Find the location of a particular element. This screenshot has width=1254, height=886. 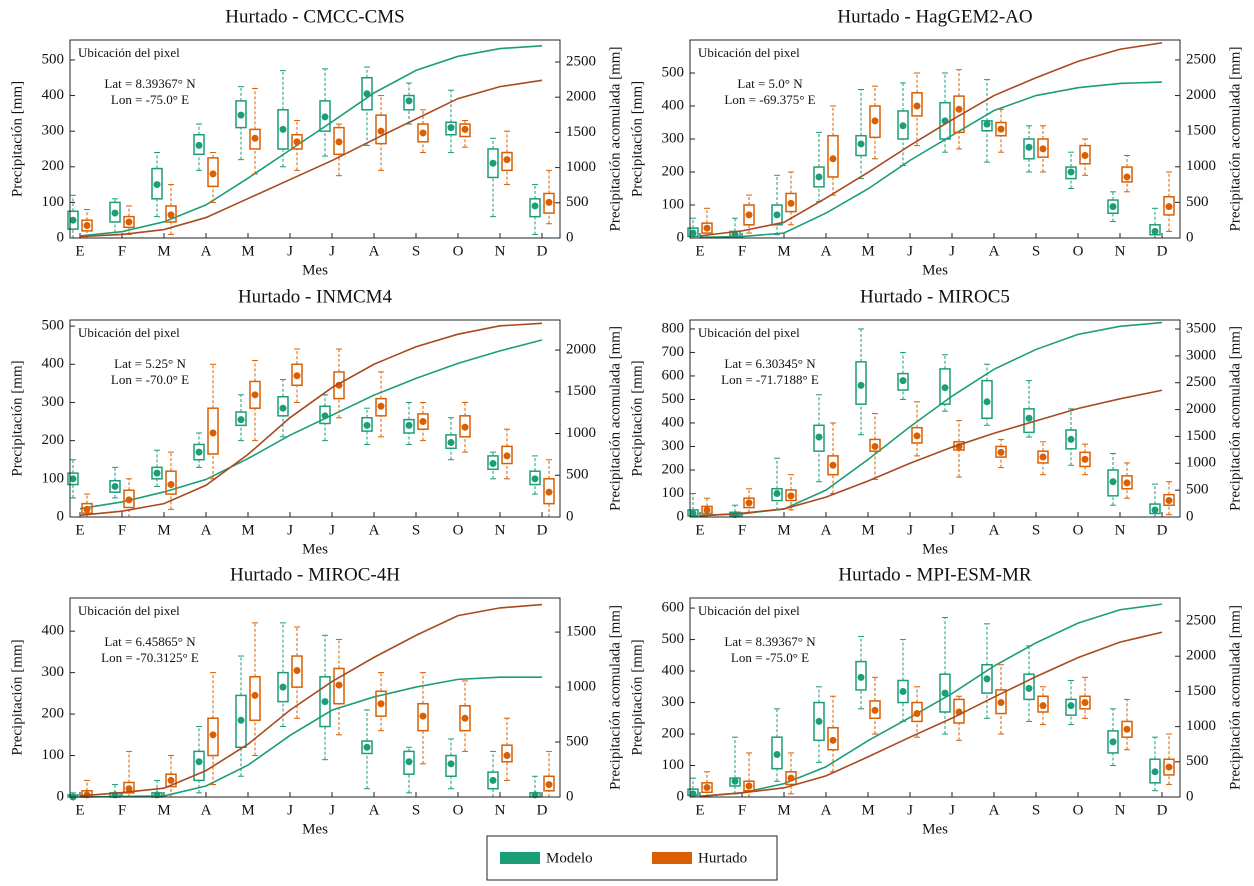

y-tick-label: 100 is located at coordinates (673, 765).